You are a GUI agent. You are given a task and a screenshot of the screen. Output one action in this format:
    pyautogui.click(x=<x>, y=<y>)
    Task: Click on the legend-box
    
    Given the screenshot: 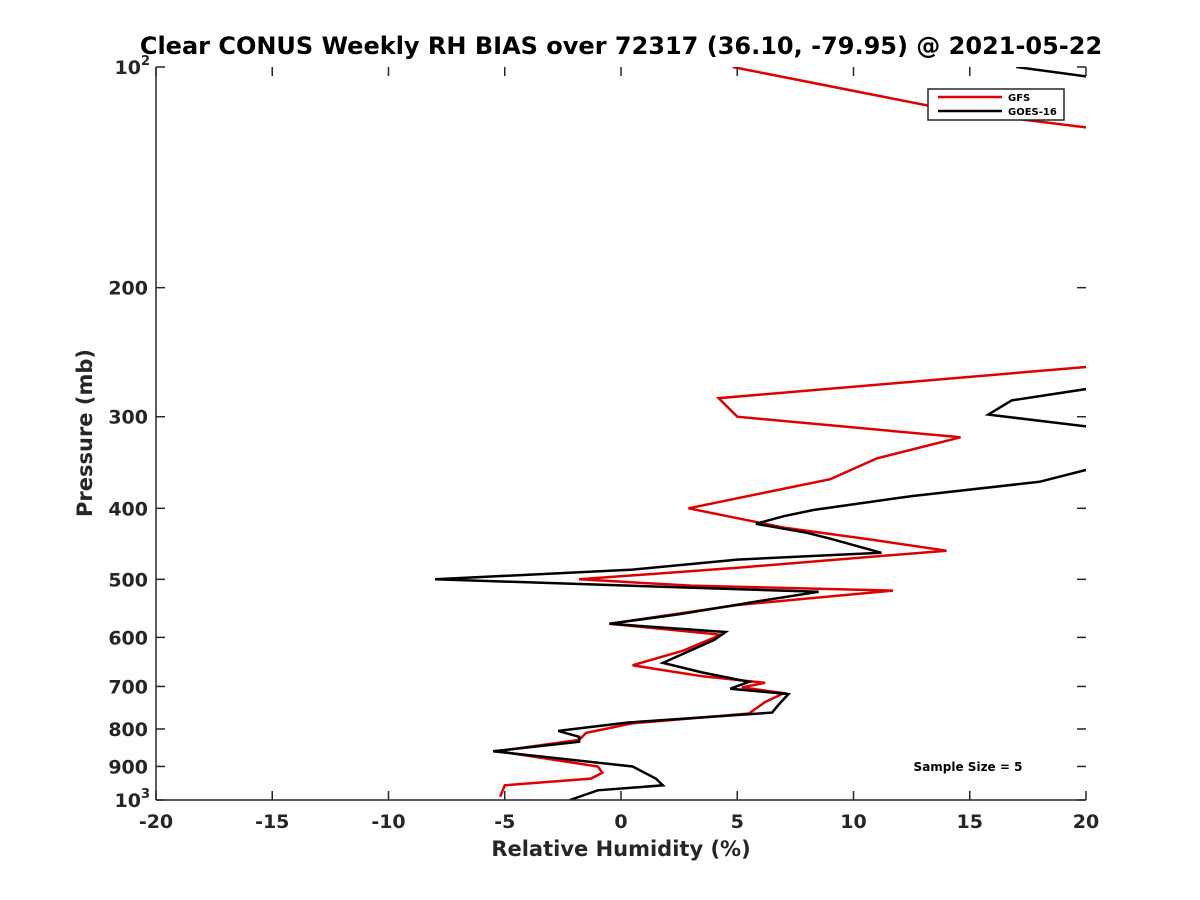 What is the action you would take?
    pyautogui.click(x=996, y=104)
    